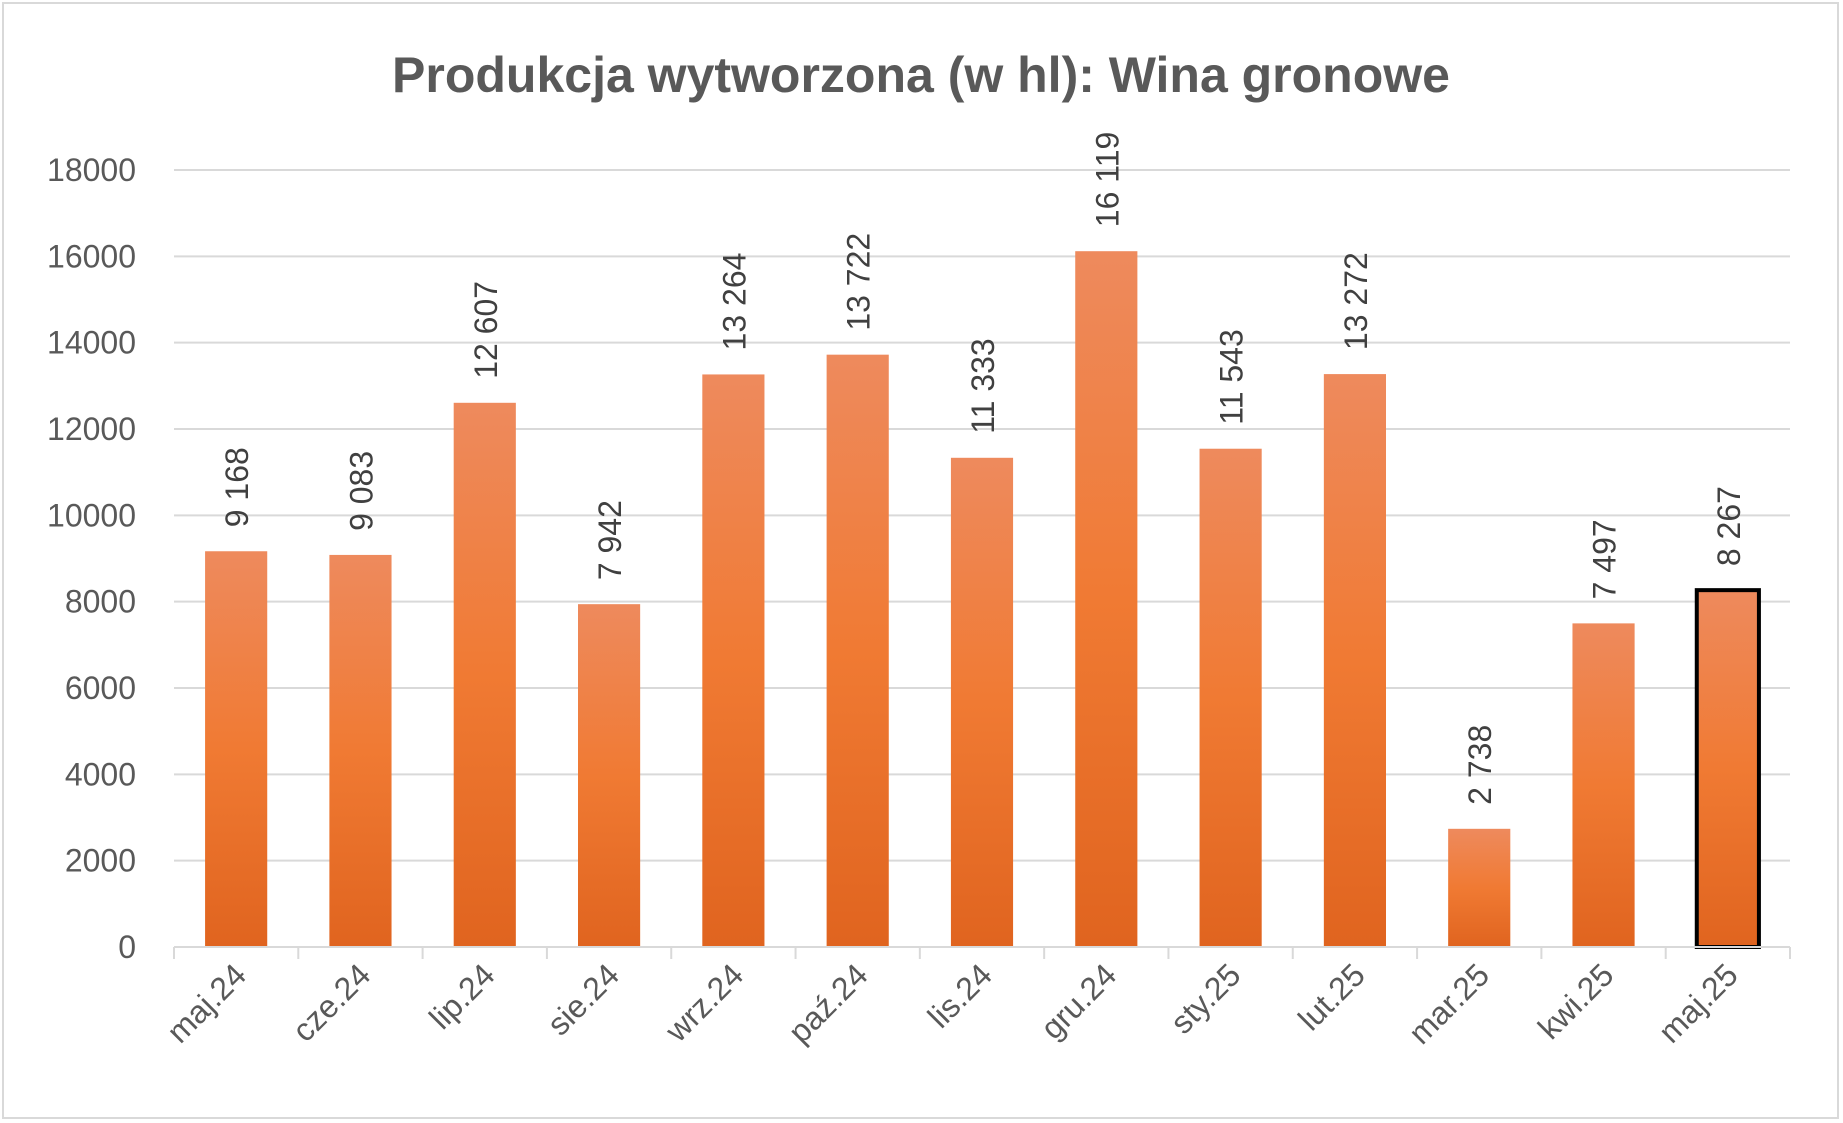  I want to click on y-tick-label: 8000, so click(100, 602).